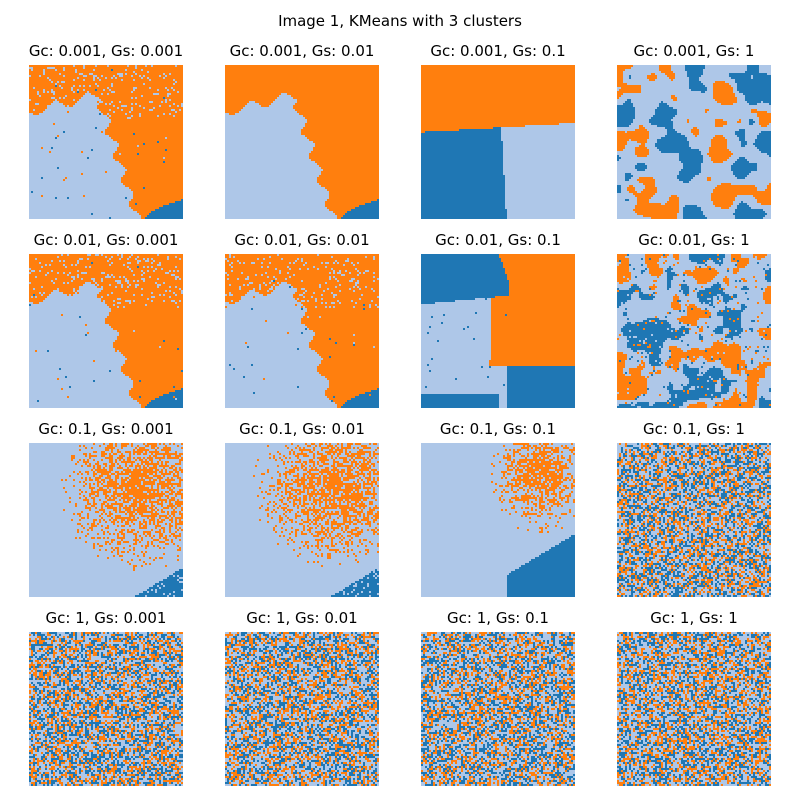  What do you see at coordinates (694, 240) in the screenshot?
I see `panel-title: Gc: 0.01, Gs: 1` at bounding box center [694, 240].